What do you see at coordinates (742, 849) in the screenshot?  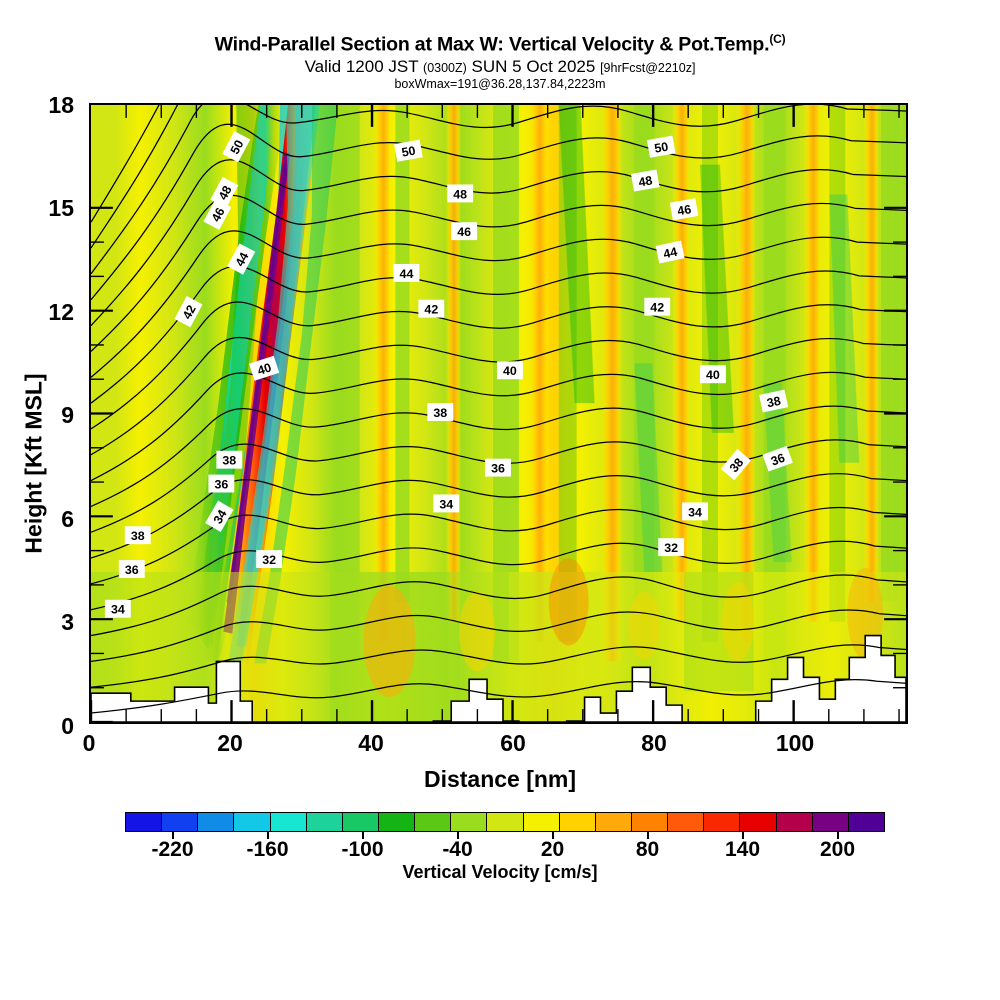 I see `colorbar-tick-label-6: 140` at bounding box center [742, 849].